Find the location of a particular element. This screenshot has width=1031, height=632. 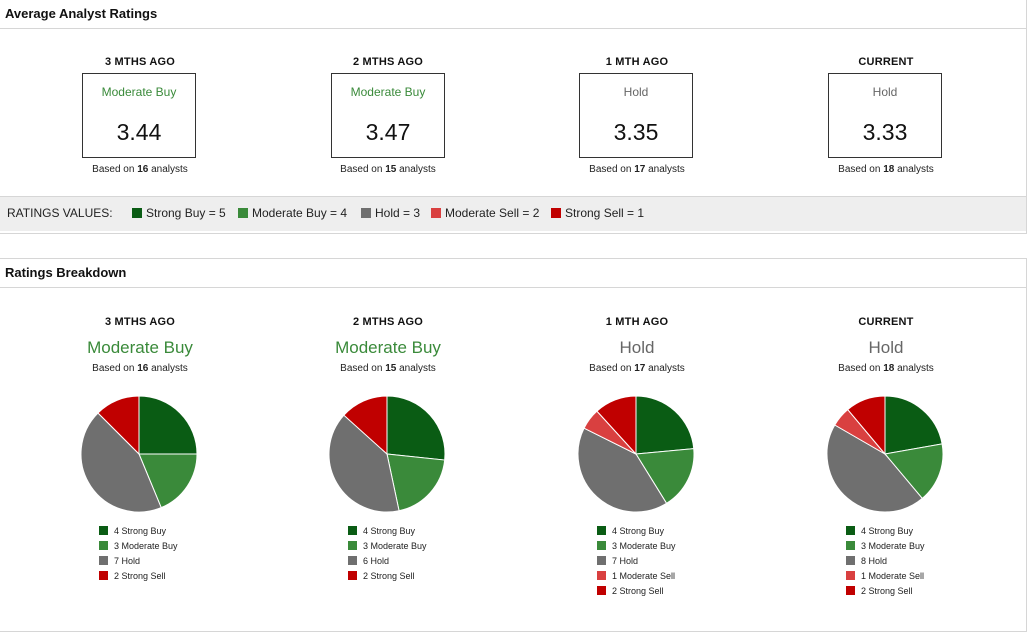

legend-row: 6 Hold is located at coordinates (387, 561).